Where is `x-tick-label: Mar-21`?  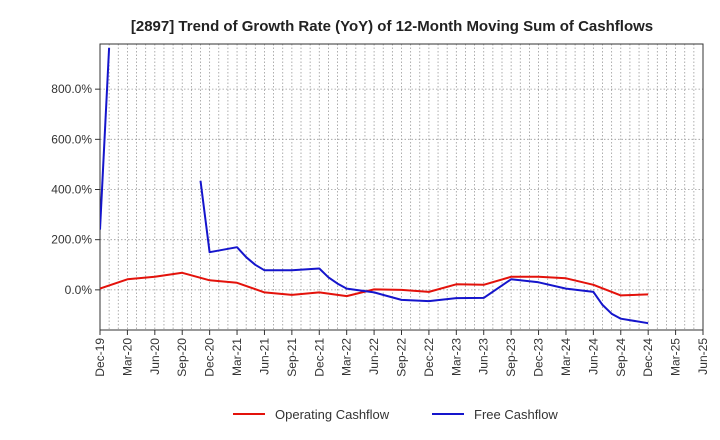 x-tick-label: Mar-21 is located at coordinates (237, 357).